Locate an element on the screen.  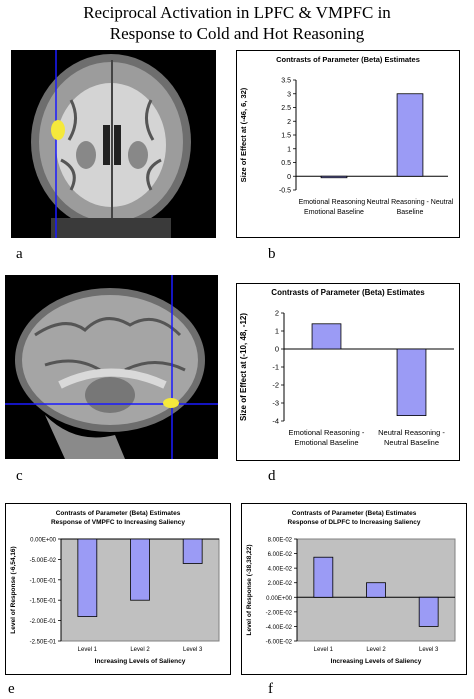
y-tick-label: 3.5 is located at coordinates (286, 81).